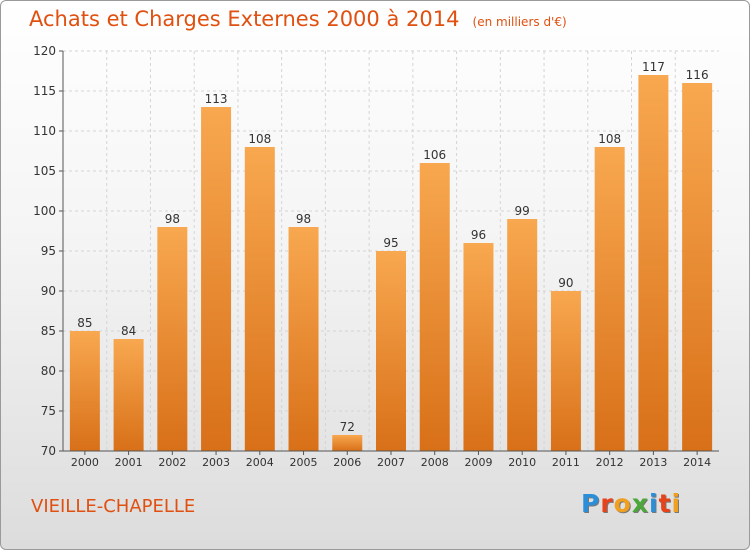 Image resolution: width=750 pixels, height=550 pixels. Describe the element at coordinates (172, 462) in the screenshot. I see `x-tick-label: 2002` at that location.